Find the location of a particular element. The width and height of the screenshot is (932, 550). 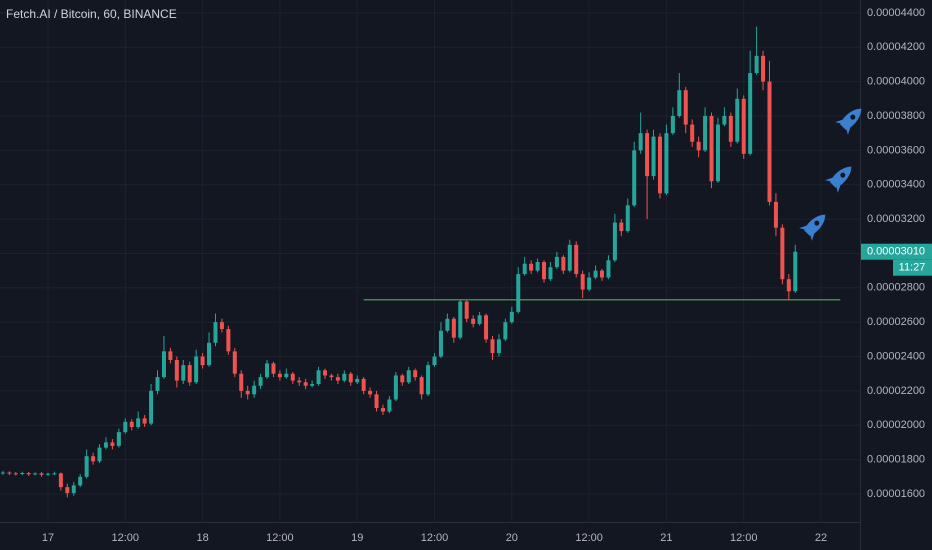

y-tick-label: 0.00003800 is located at coordinates (896, 116).